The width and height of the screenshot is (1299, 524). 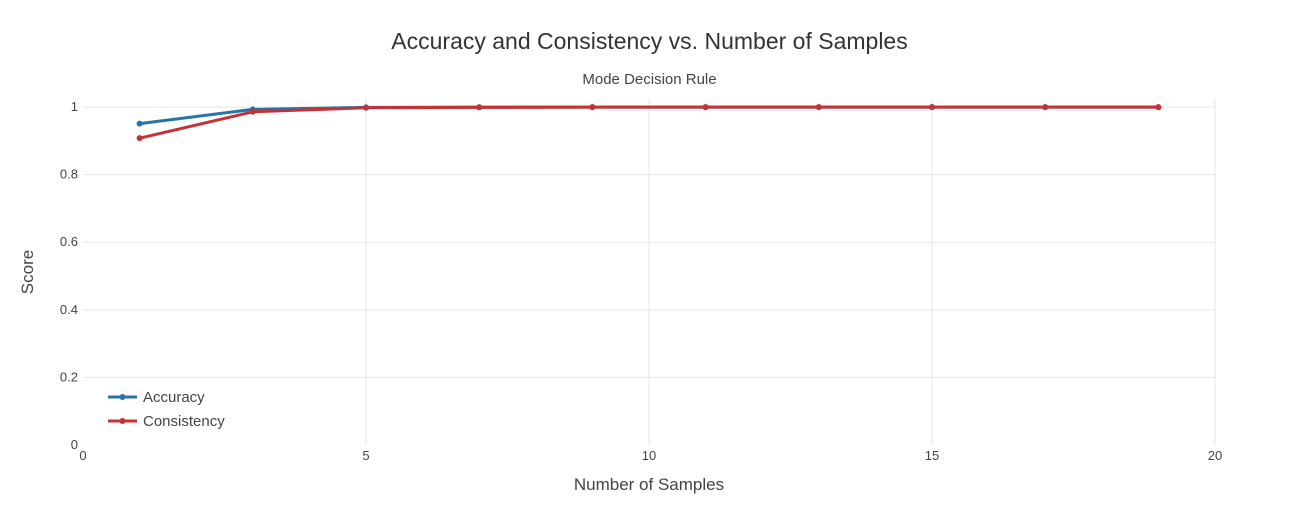 I want to click on series-lines, so click(x=649, y=123).